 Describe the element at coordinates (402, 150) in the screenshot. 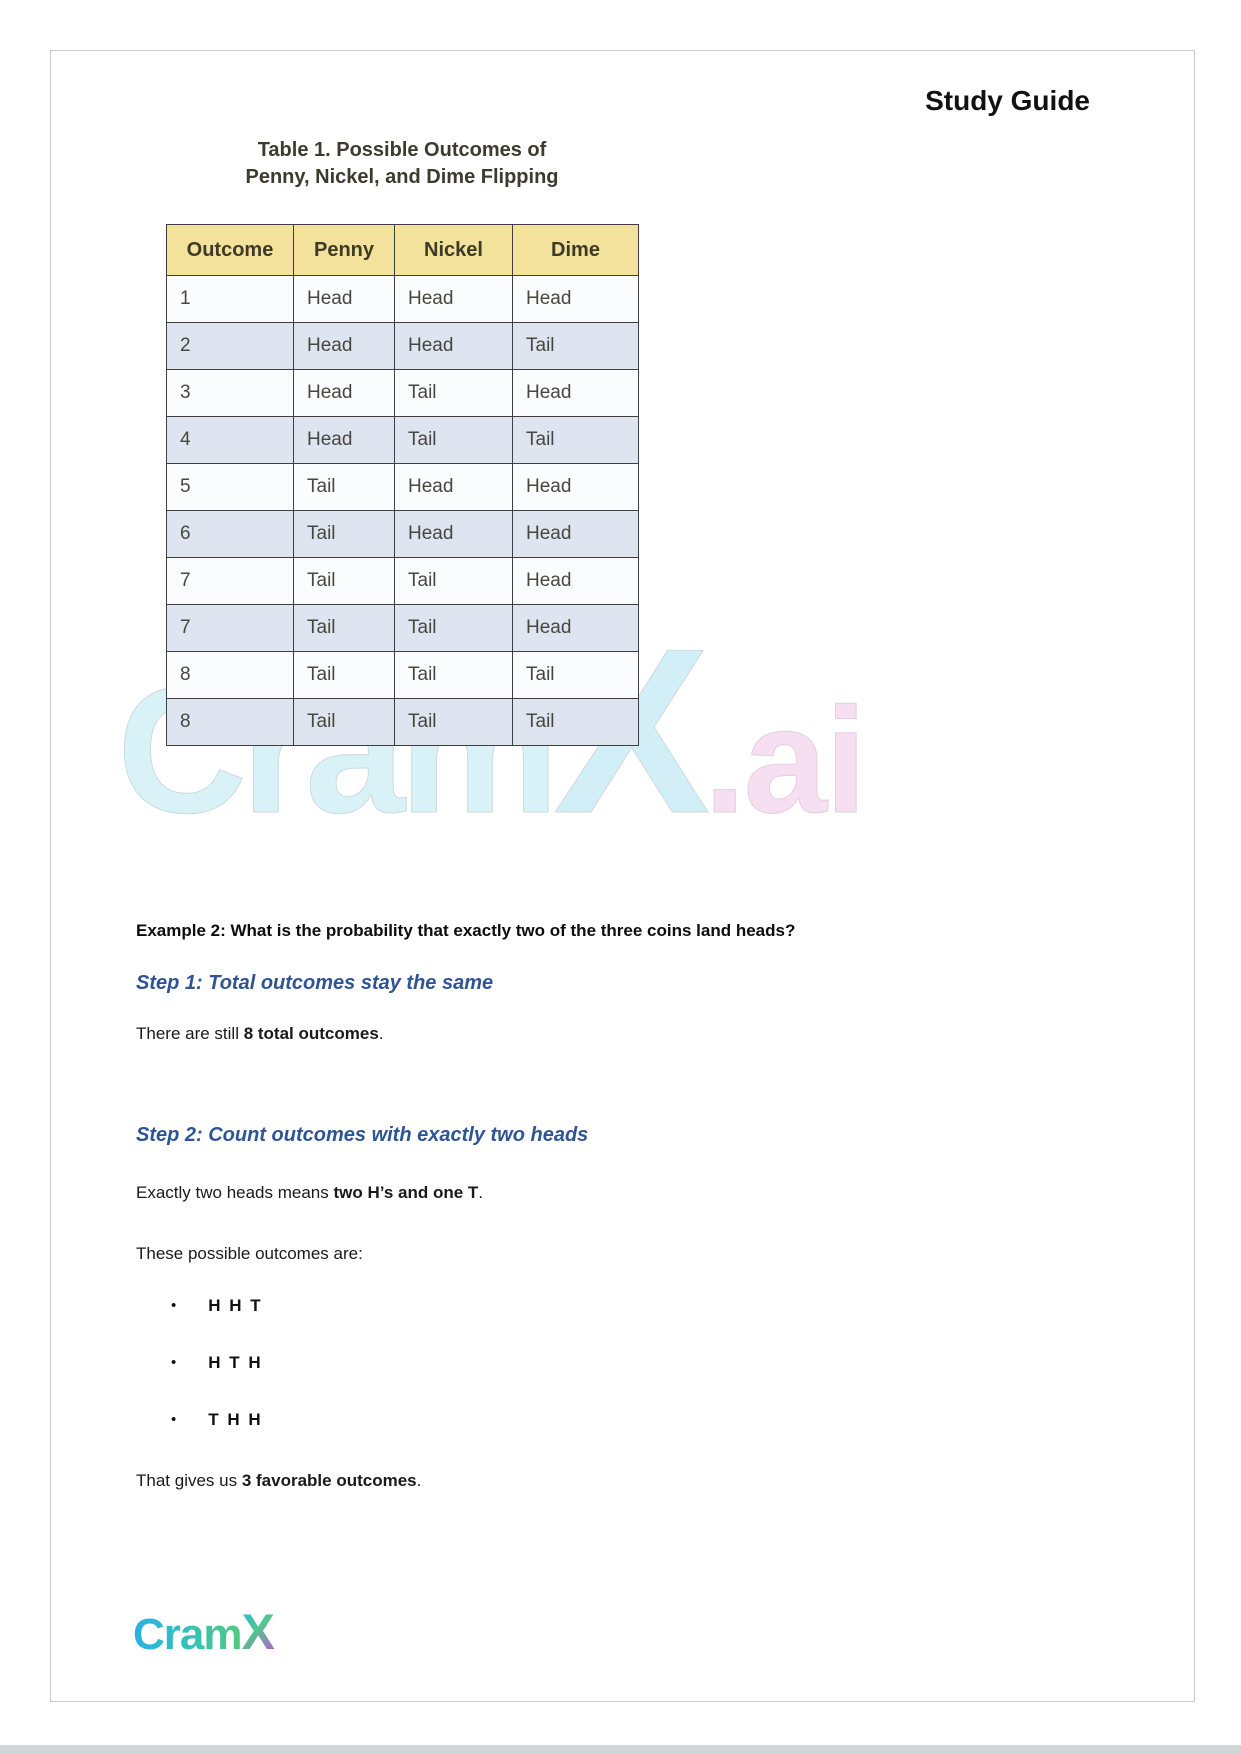

I see `table-caption-line1: Table 1. Possible Outcomes of` at that location.